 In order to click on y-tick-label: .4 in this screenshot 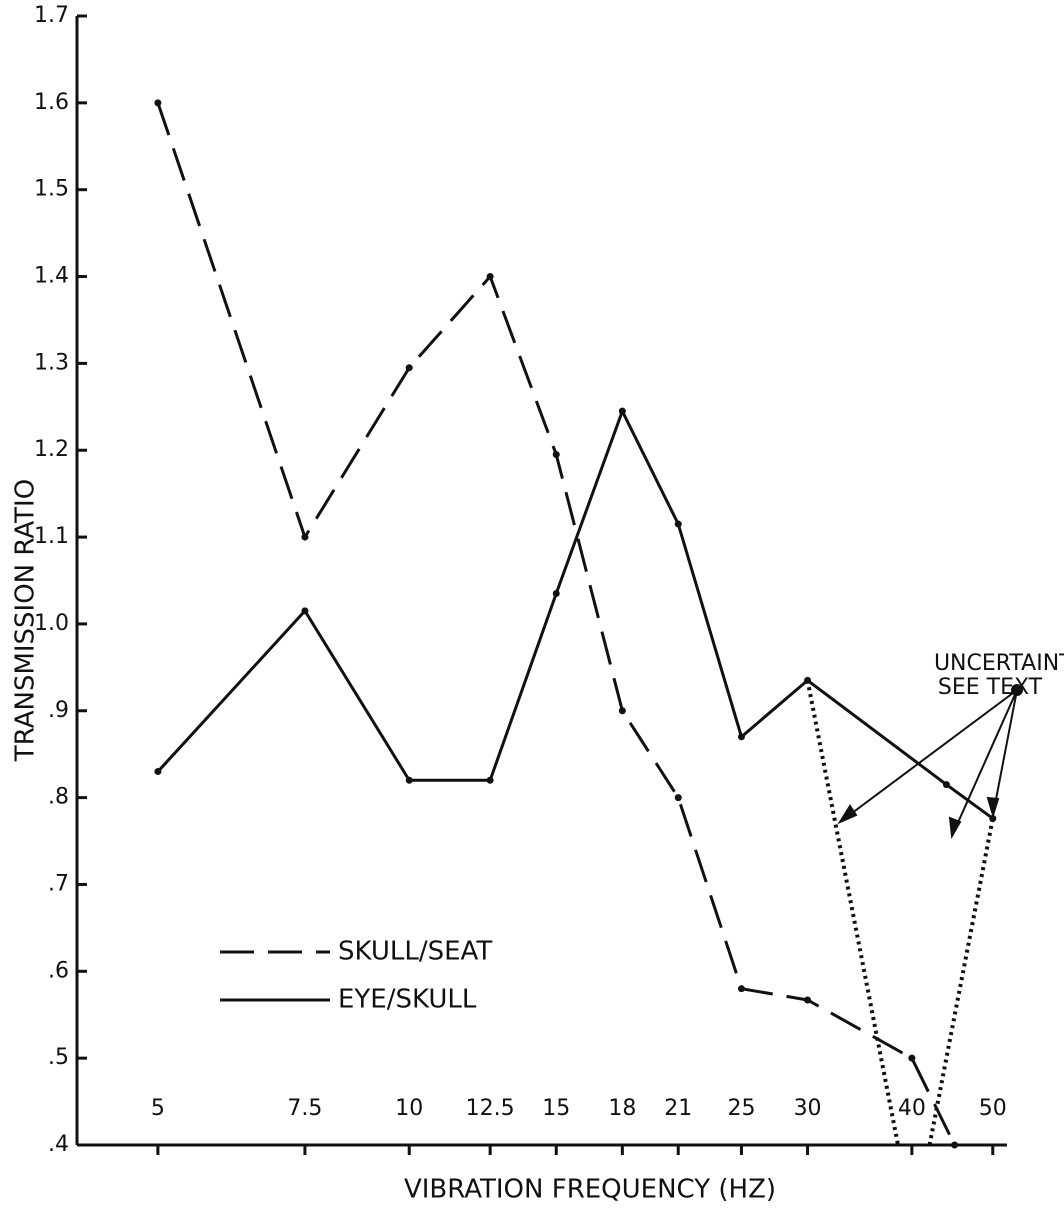, I will do `click(58, 1144)`.